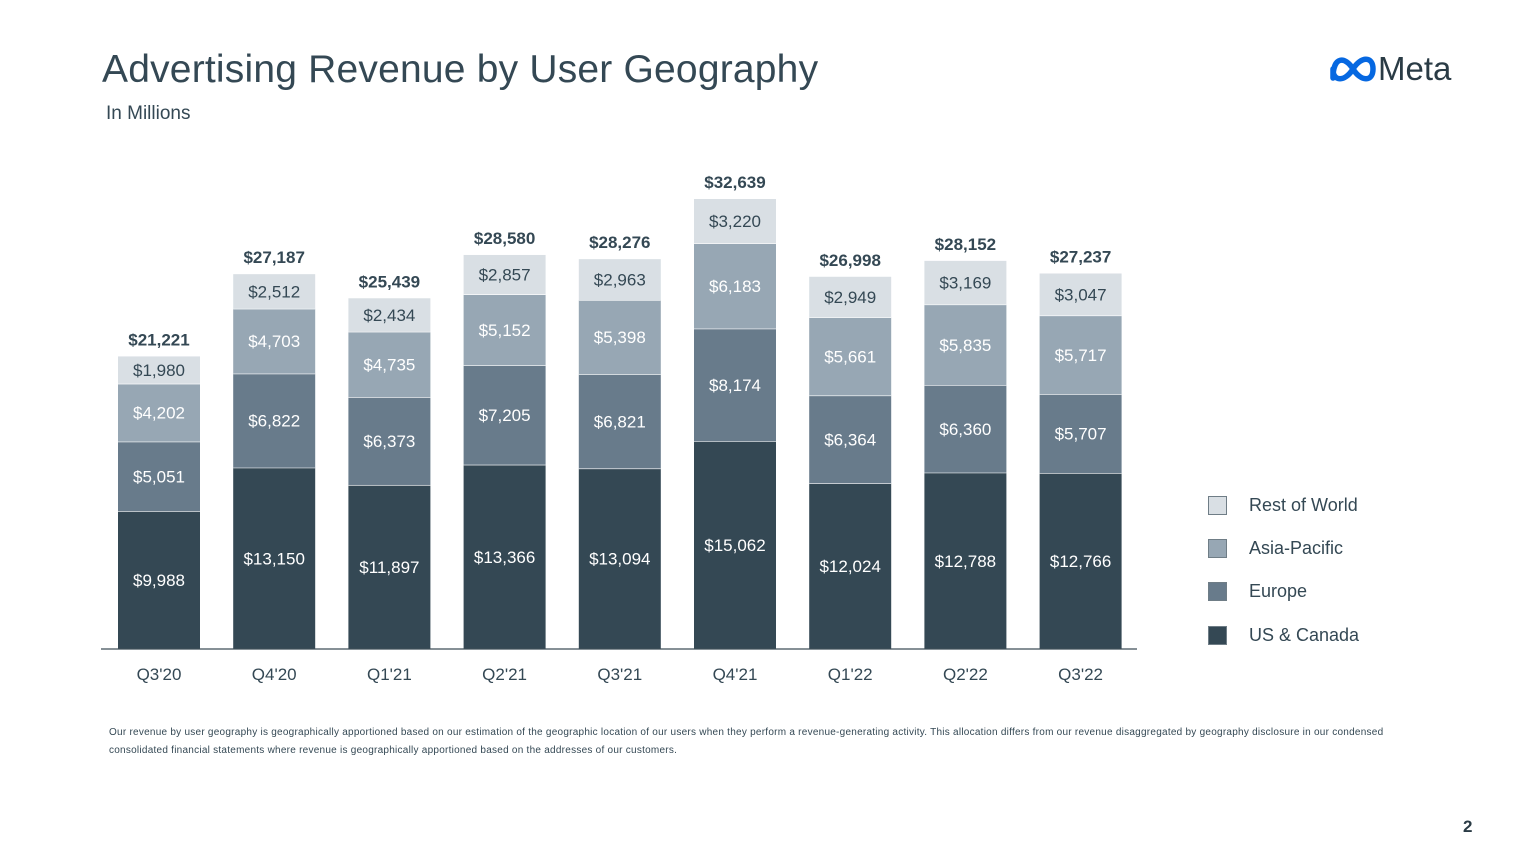 The image size is (1525, 851). What do you see at coordinates (1217, 591) in the screenshot?
I see `legend-swatch-europe` at bounding box center [1217, 591].